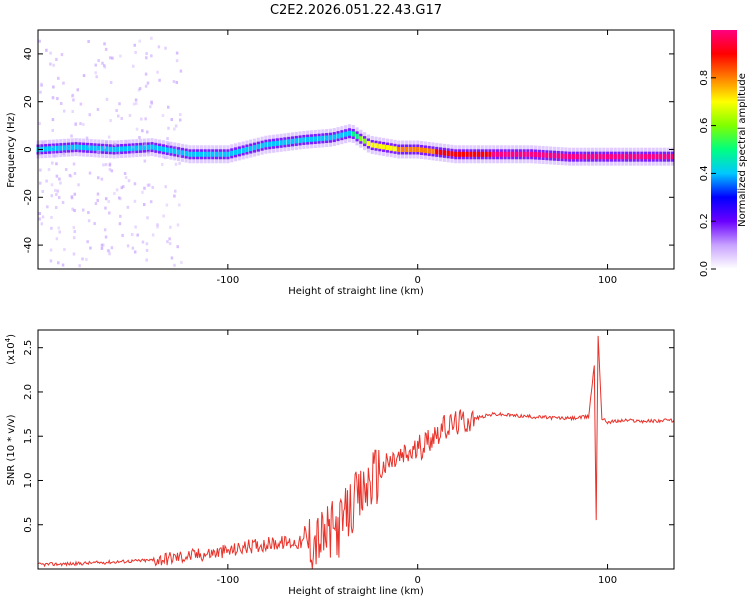 The width and height of the screenshot is (750, 600). What do you see at coordinates (704, 221) in the screenshot?
I see `colorbar-tick-label: 0.2` at bounding box center [704, 221].